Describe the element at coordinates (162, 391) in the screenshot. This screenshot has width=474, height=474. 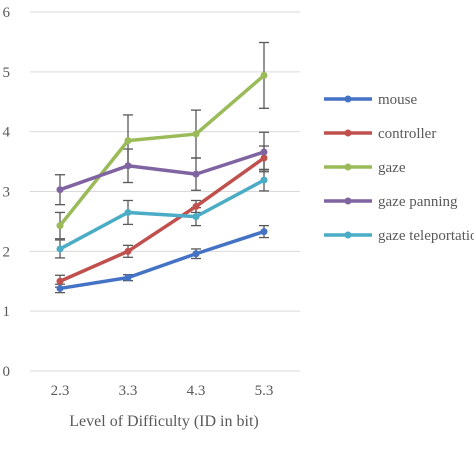
I see `x-axis-ticks: 2.3 3.3 4.3 5.3` at that location.